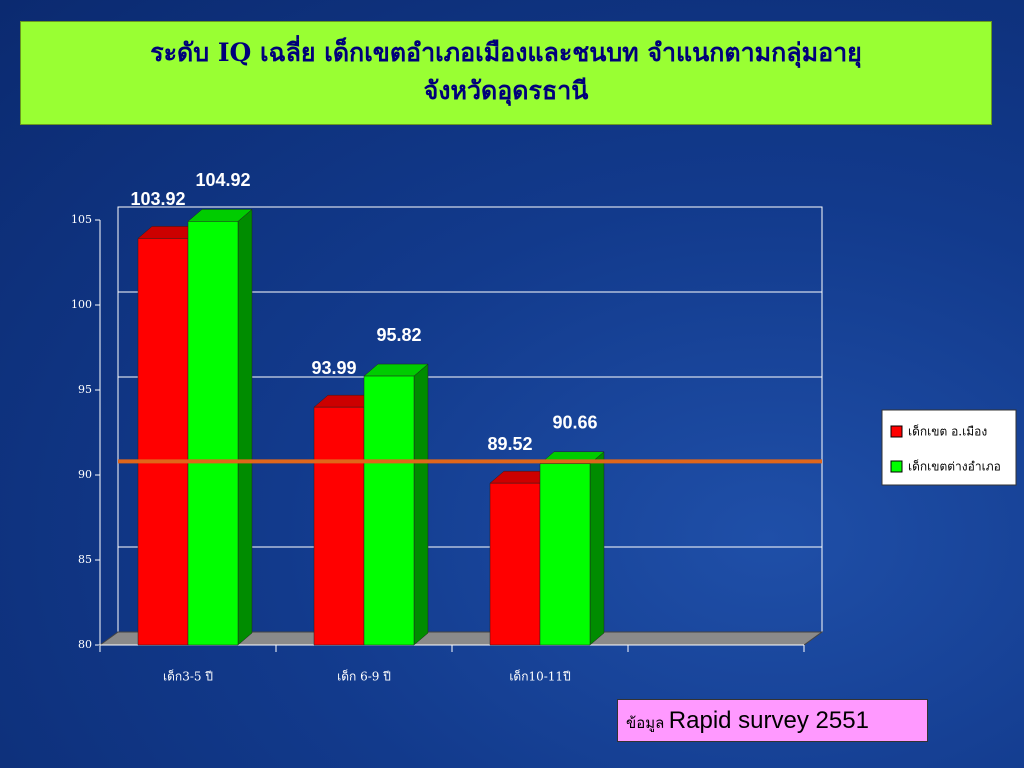 Image resolution: width=1024 pixels, height=768 pixels. What do you see at coordinates (954, 466) in the screenshot?
I see `legend-label: เด็กเขตต่างอำเภอ` at bounding box center [954, 466].